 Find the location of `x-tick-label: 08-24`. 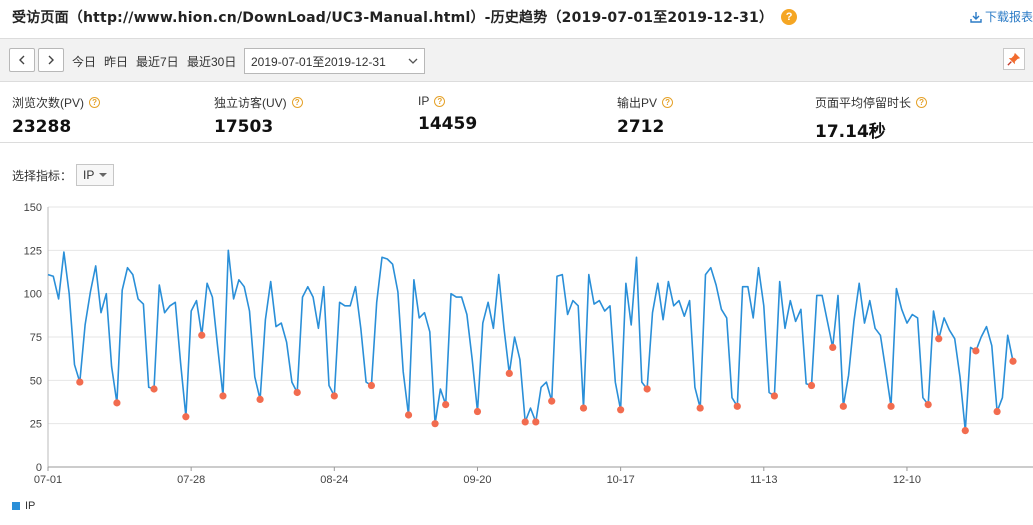

x-tick-label: 08-24 is located at coordinates (334, 480).